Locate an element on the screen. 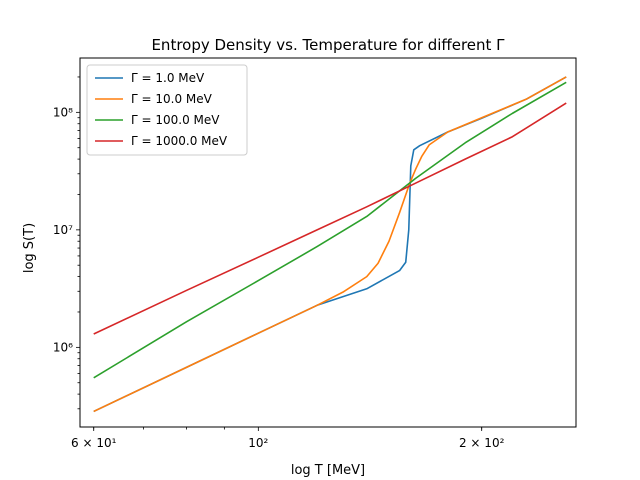 This screenshot has width=640, height=480. legend-box is located at coordinates (167, 110).